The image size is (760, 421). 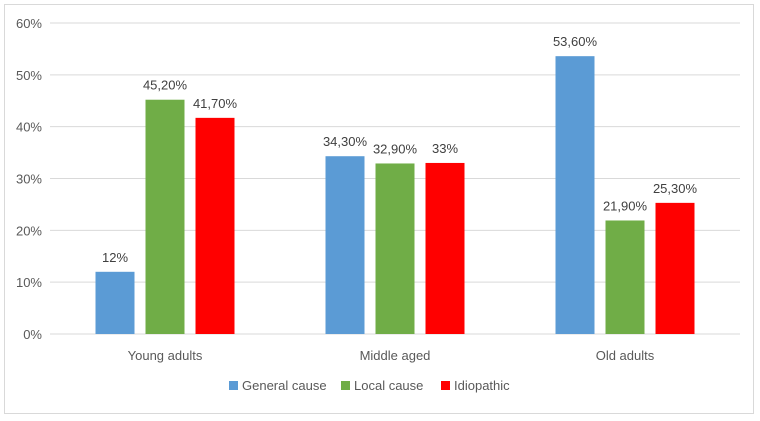 What do you see at coordinates (29, 75) in the screenshot?
I see `y-tick-label: 50%` at bounding box center [29, 75].